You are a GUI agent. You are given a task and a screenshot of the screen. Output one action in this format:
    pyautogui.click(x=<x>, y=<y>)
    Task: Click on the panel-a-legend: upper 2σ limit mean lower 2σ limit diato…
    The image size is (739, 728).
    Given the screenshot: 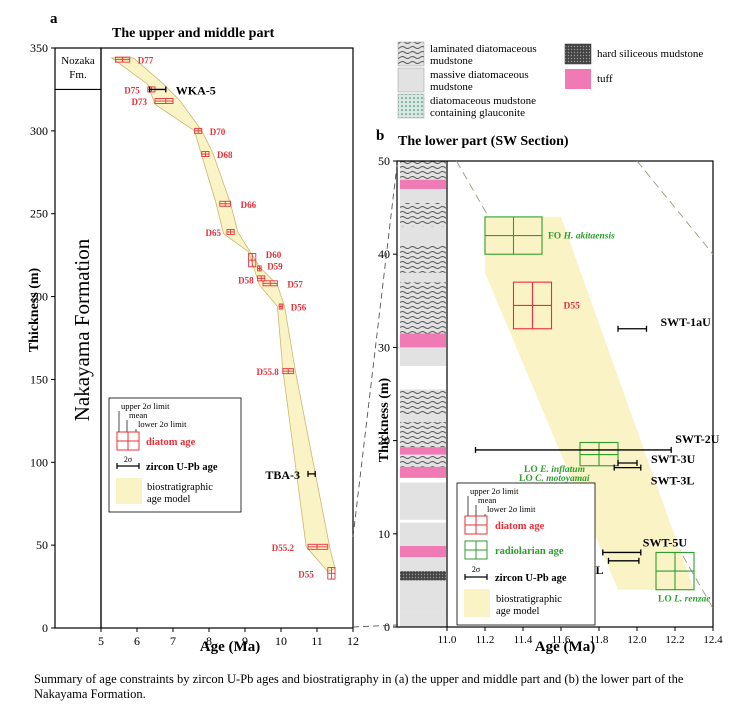 What is the action you would take?
    pyautogui.click(x=175, y=455)
    